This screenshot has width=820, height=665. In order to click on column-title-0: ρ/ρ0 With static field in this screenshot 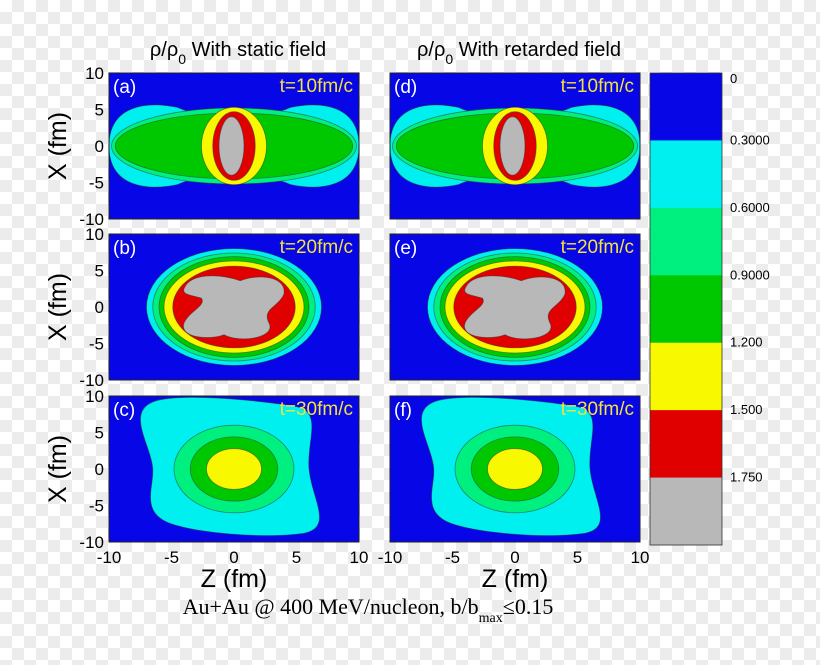, I will do `click(238, 53)`.